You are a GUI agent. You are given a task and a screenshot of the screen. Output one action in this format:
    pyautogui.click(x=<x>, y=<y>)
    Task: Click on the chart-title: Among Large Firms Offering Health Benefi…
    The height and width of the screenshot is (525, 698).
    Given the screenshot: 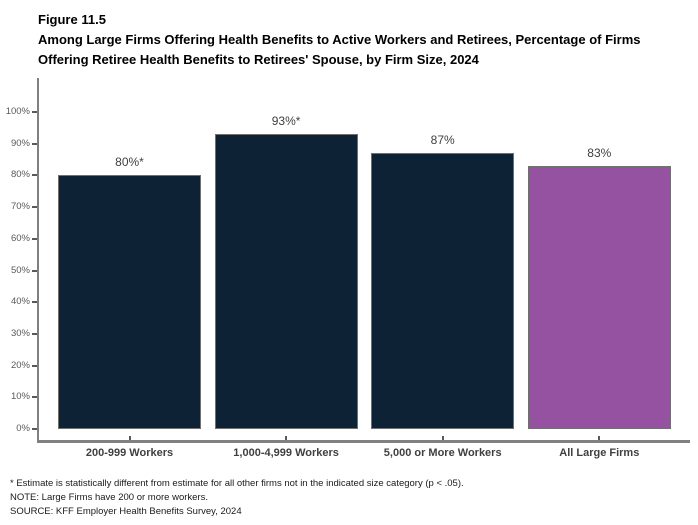 What is the action you would take?
    pyautogui.click(x=339, y=49)
    